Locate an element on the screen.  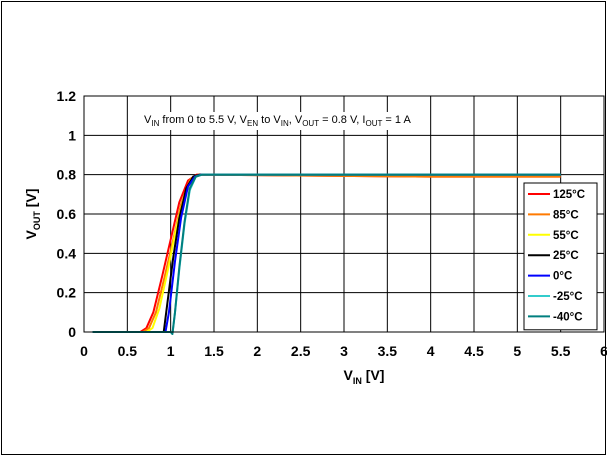
x-tick-label: 4 is located at coordinates (431, 351).